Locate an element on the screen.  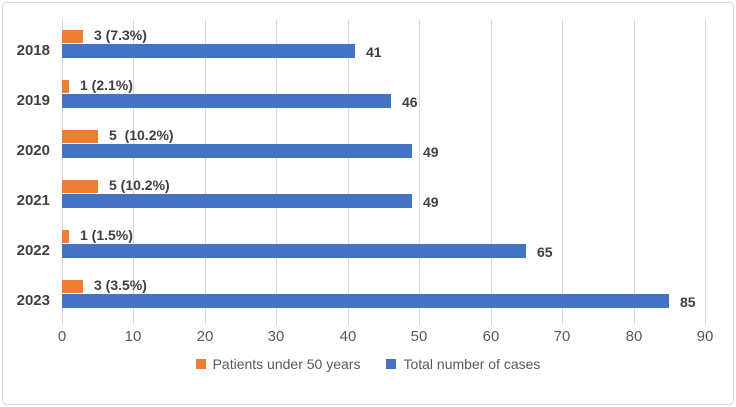
category-label: 2023 is located at coordinates (33, 300).